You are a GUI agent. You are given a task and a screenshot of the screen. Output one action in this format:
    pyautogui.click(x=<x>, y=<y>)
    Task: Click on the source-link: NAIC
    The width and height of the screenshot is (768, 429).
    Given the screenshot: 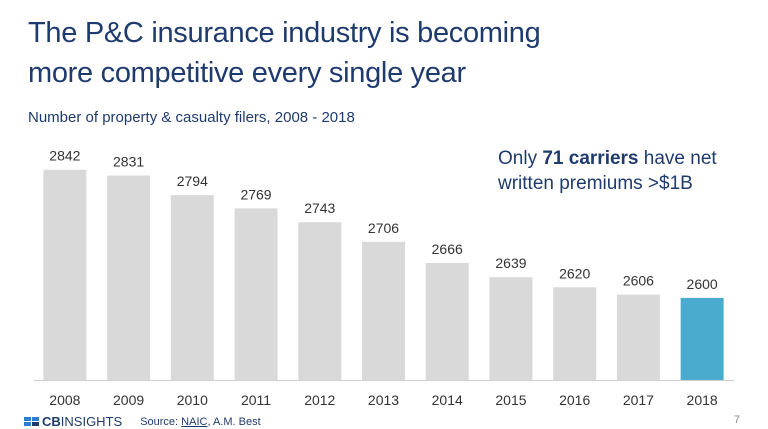 What is the action you would take?
    pyautogui.click(x=194, y=421)
    